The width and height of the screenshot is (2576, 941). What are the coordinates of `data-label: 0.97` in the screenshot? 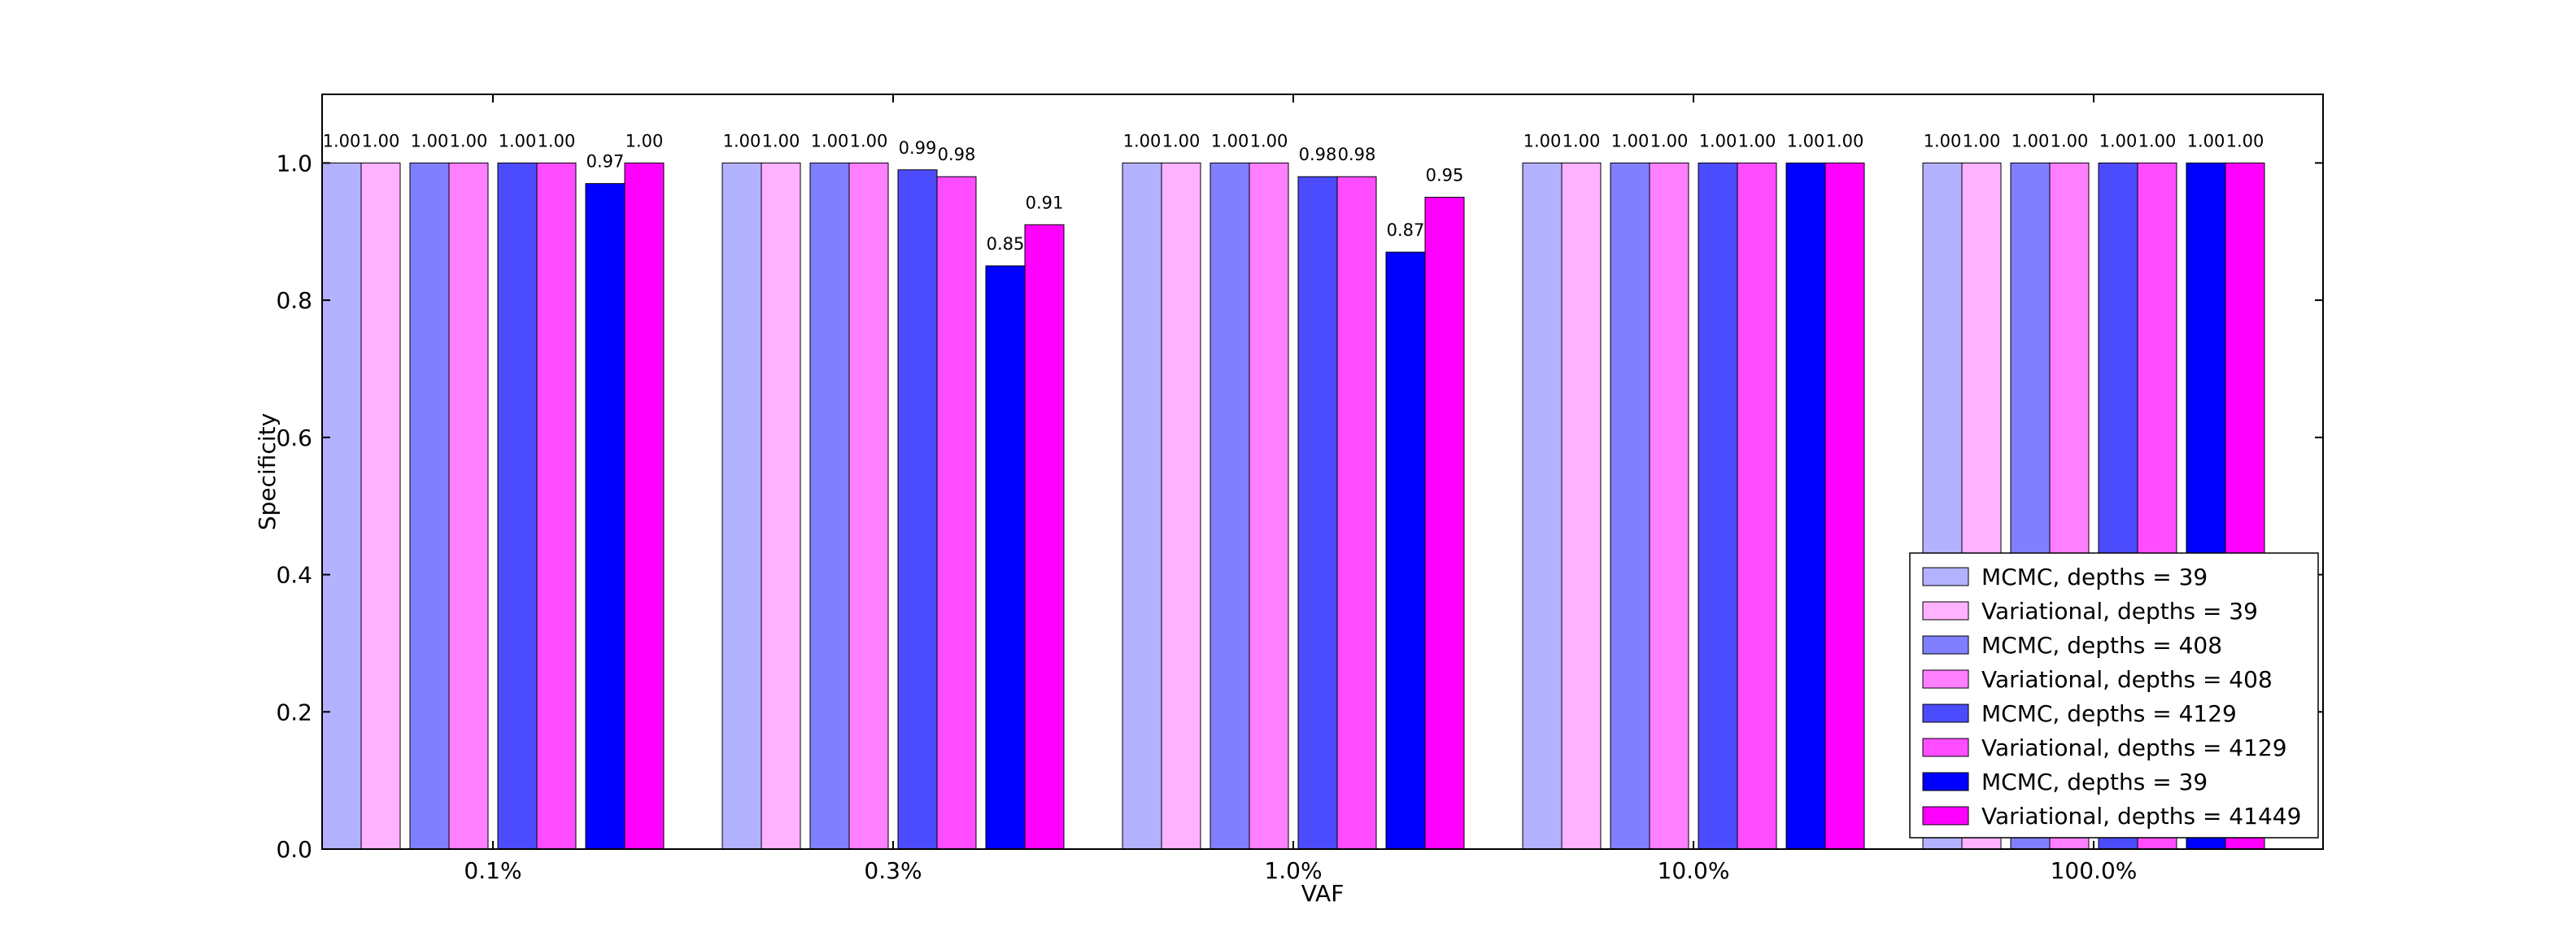 It's located at (605, 162).